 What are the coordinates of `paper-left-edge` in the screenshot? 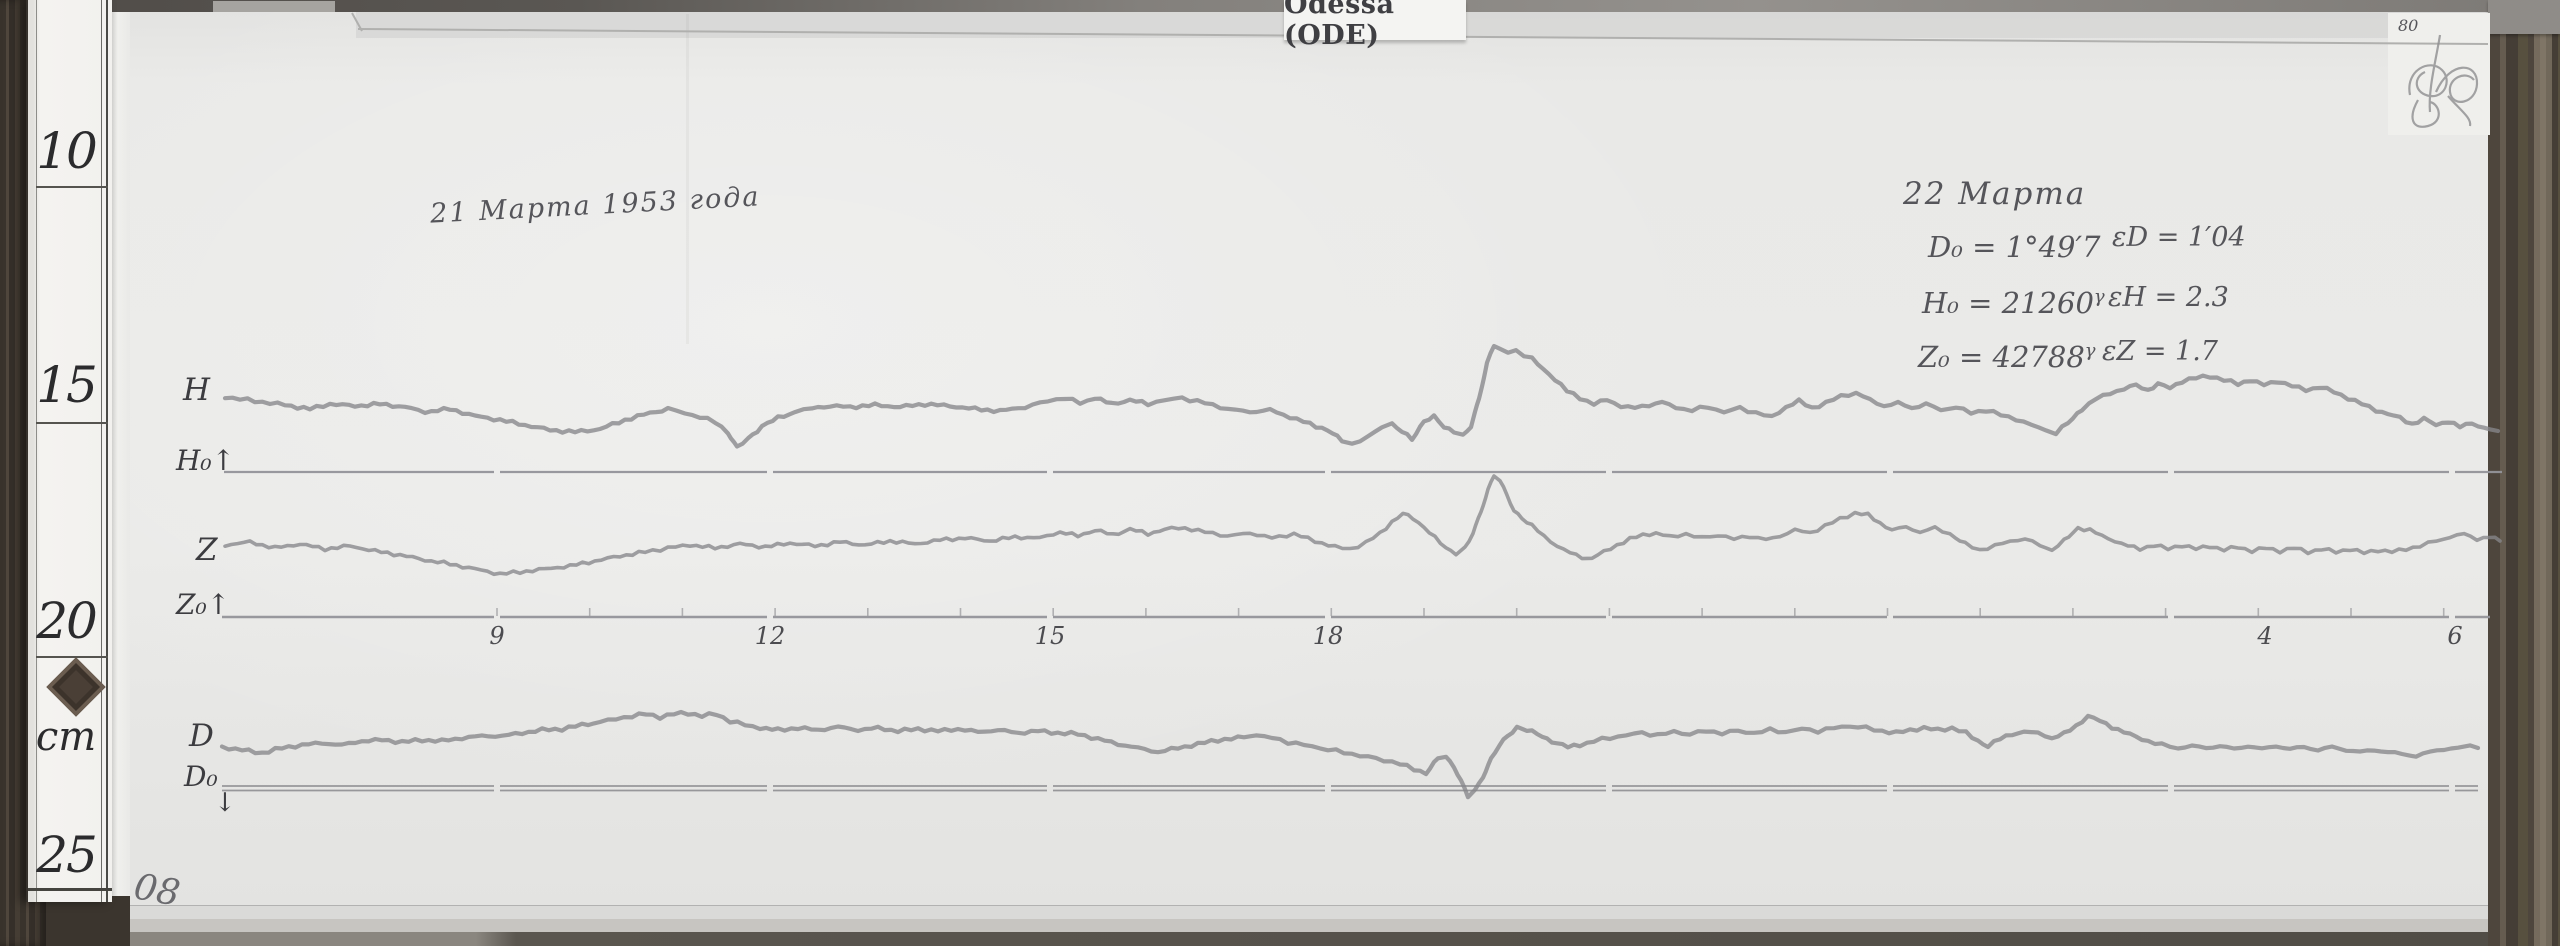 It's located at (119, 459).